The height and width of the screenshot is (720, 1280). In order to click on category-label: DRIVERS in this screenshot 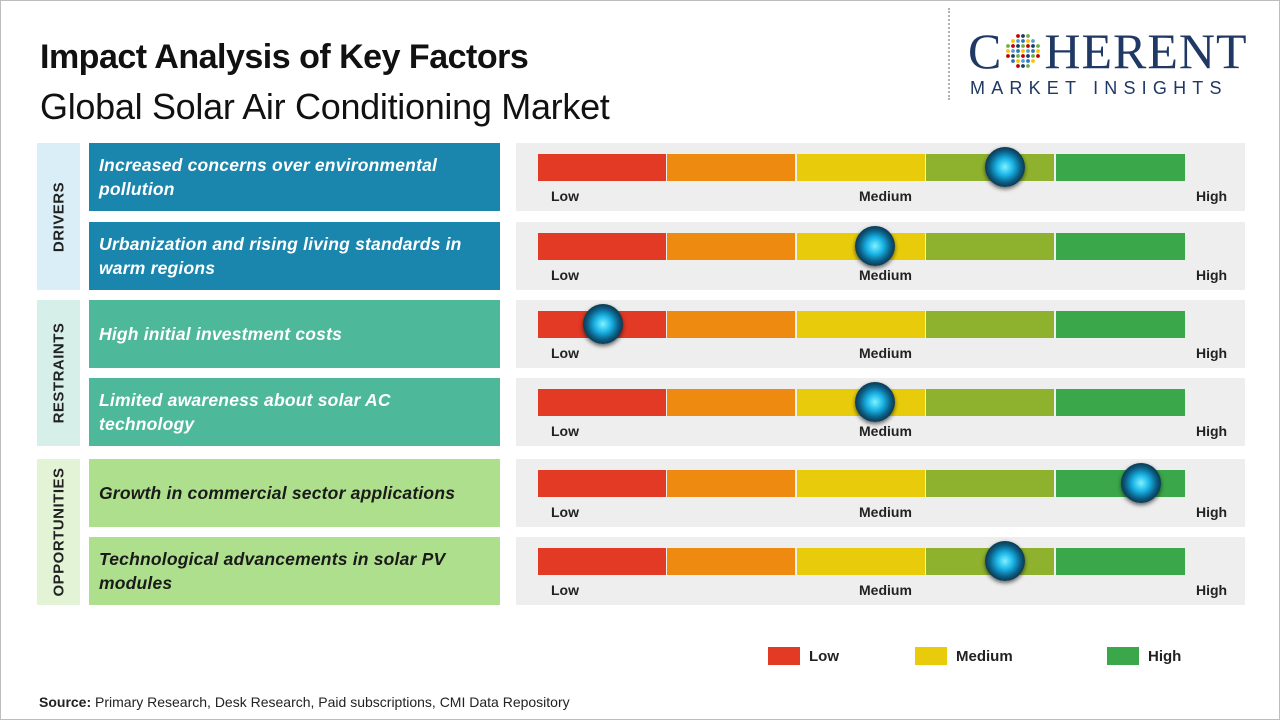, I will do `click(58, 216)`.